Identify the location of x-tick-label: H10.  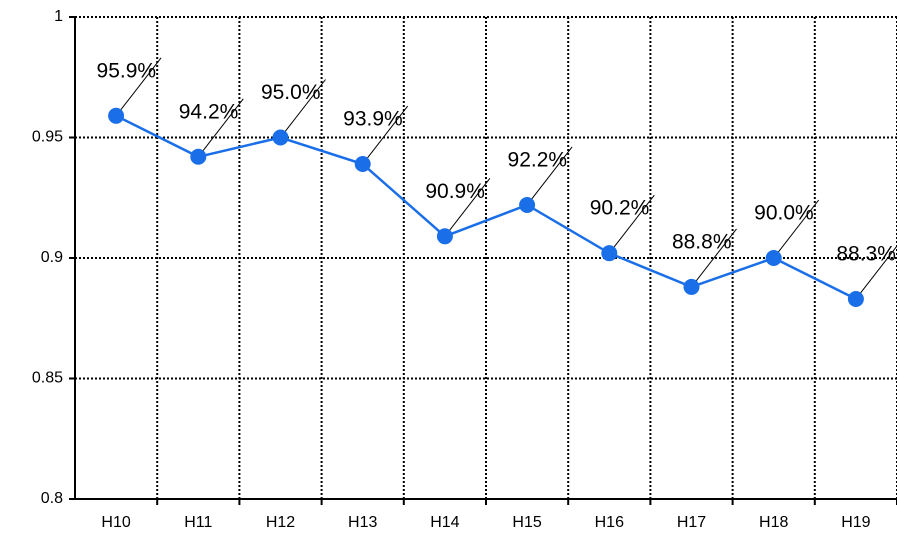
(115, 522).